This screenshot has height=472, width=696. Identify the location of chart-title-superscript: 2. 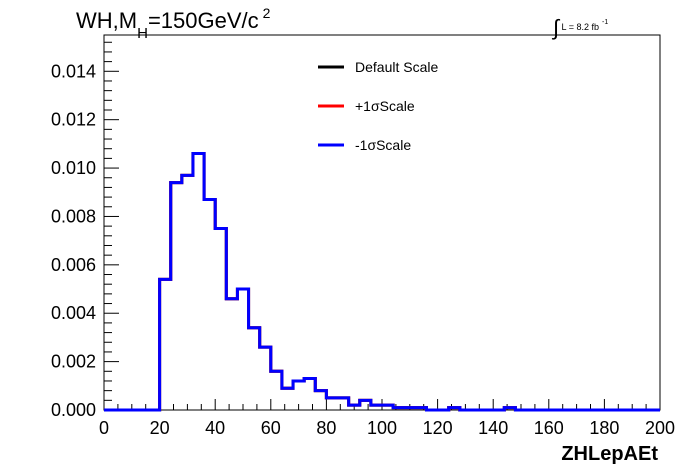
(266, 13).